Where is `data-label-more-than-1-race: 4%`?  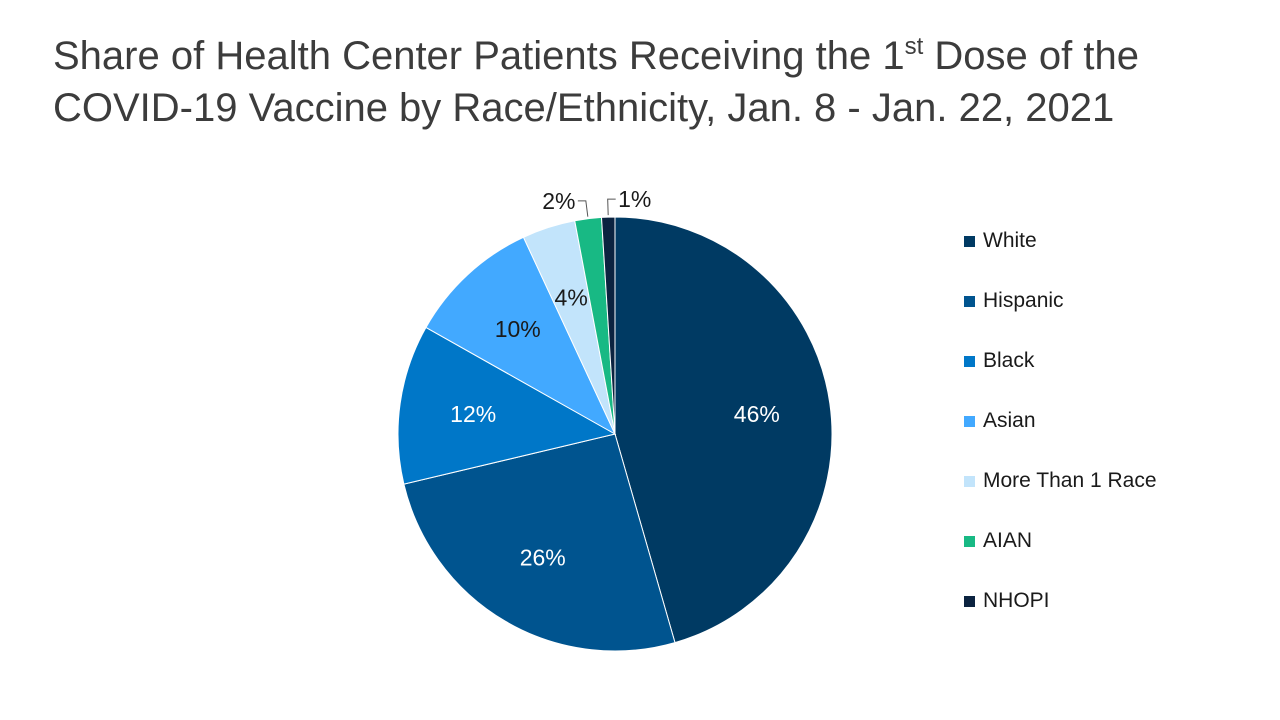 data-label-more-than-1-race: 4% is located at coordinates (571, 298).